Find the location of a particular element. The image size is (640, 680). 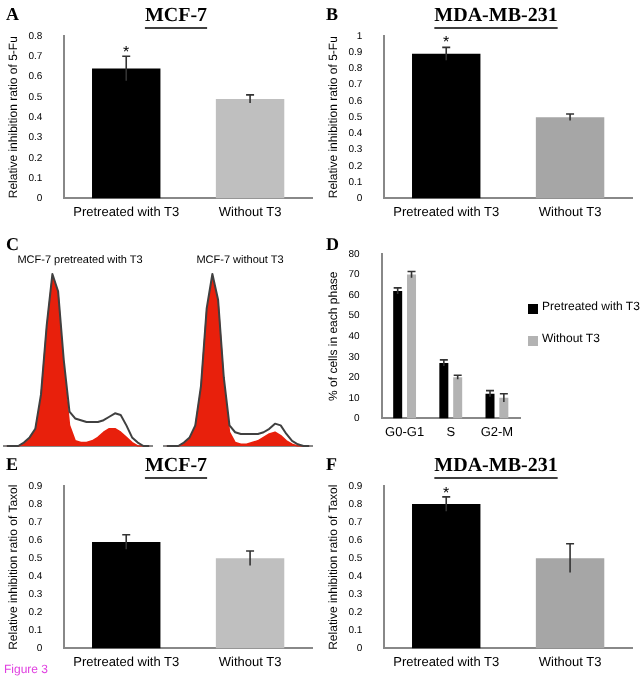

text: F is located at coordinates (332, 463).